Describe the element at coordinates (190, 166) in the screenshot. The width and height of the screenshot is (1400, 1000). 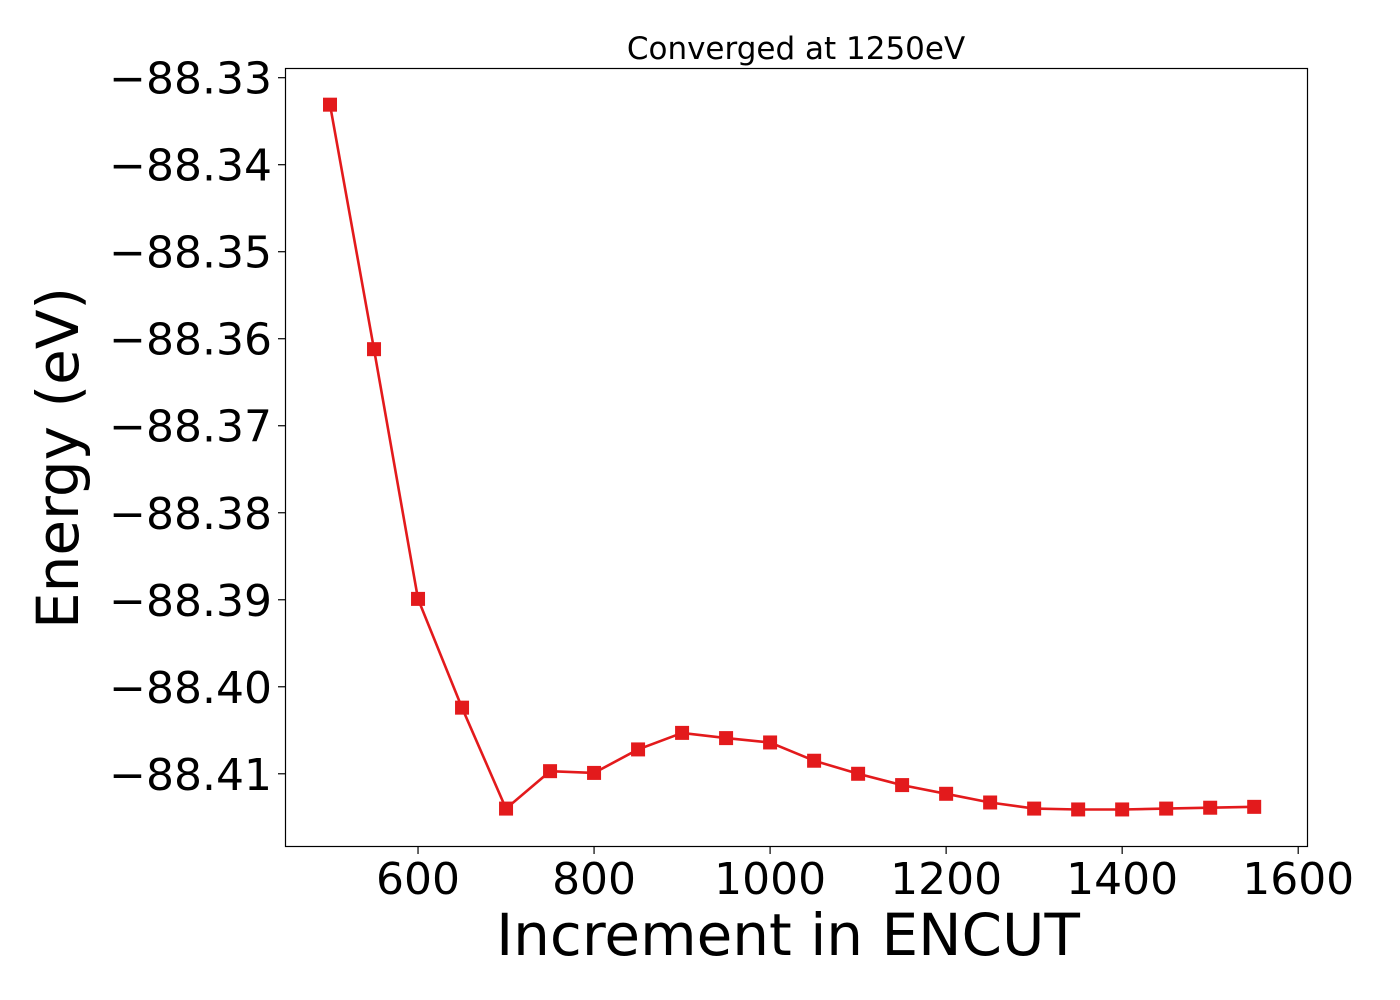
I see `y-tick-label: −88.34` at that location.